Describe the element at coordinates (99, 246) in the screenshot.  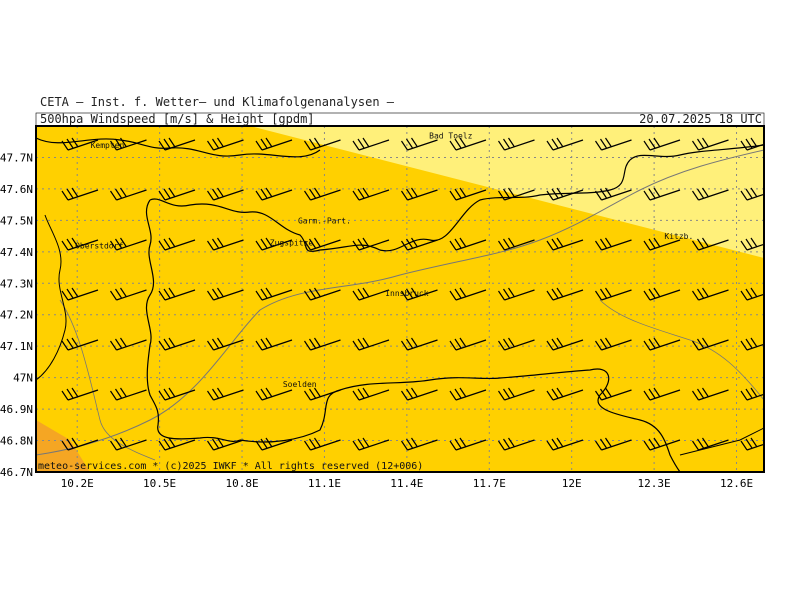
I see `city-label: Oberstdorf` at that location.